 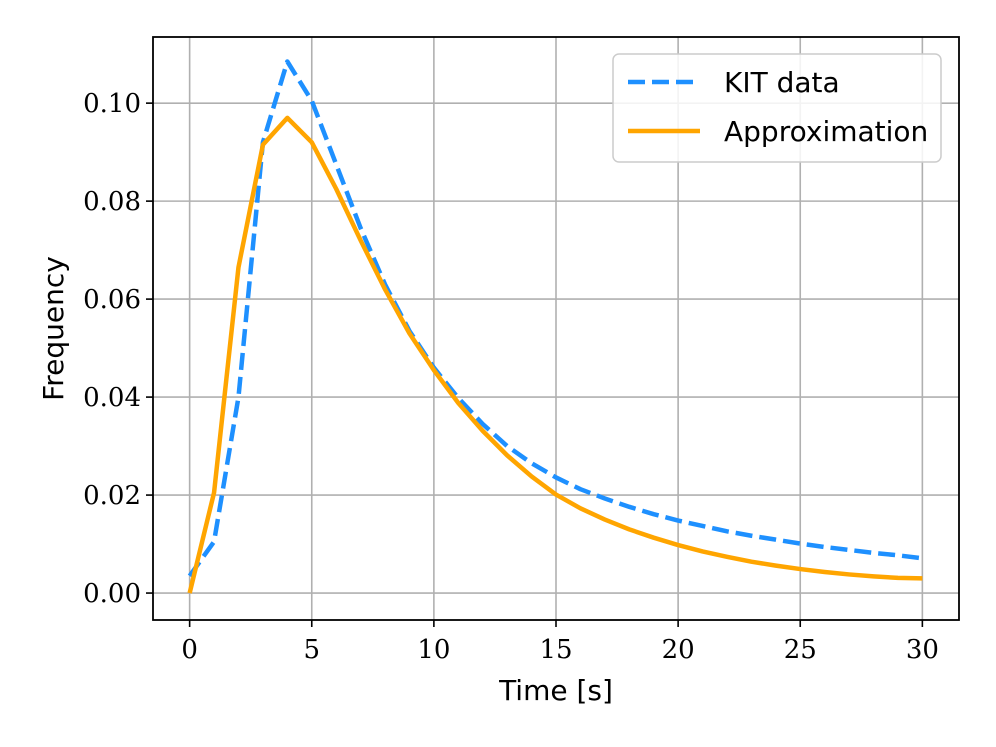 What do you see at coordinates (189, 650) in the screenshot?
I see `x-tick-label: 0` at bounding box center [189, 650].